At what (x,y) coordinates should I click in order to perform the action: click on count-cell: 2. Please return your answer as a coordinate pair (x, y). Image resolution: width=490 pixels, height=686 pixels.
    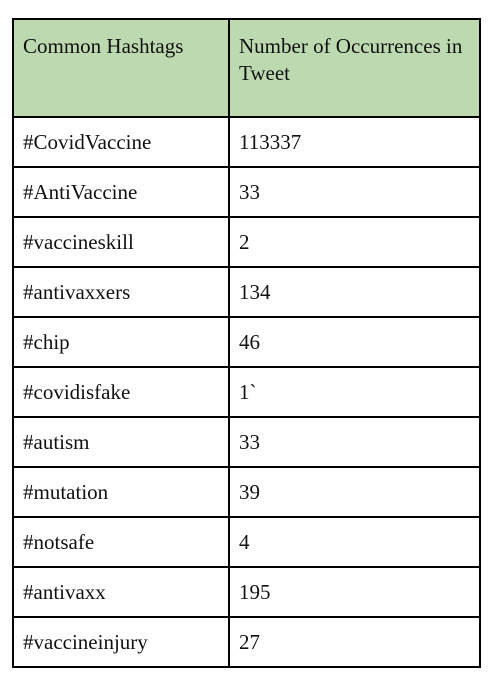
    Looking at the image, I should click on (354, 242).